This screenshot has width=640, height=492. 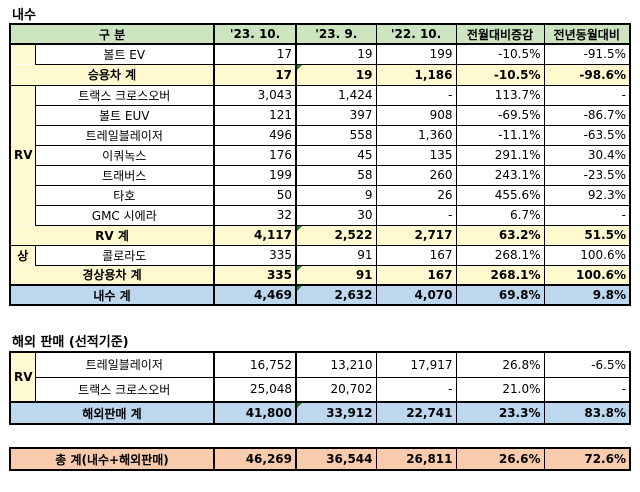 What do you see at coordinates (416, 459) in the screenshot?
I see `value-cell: 26,811` at bounding box center [416, 459].